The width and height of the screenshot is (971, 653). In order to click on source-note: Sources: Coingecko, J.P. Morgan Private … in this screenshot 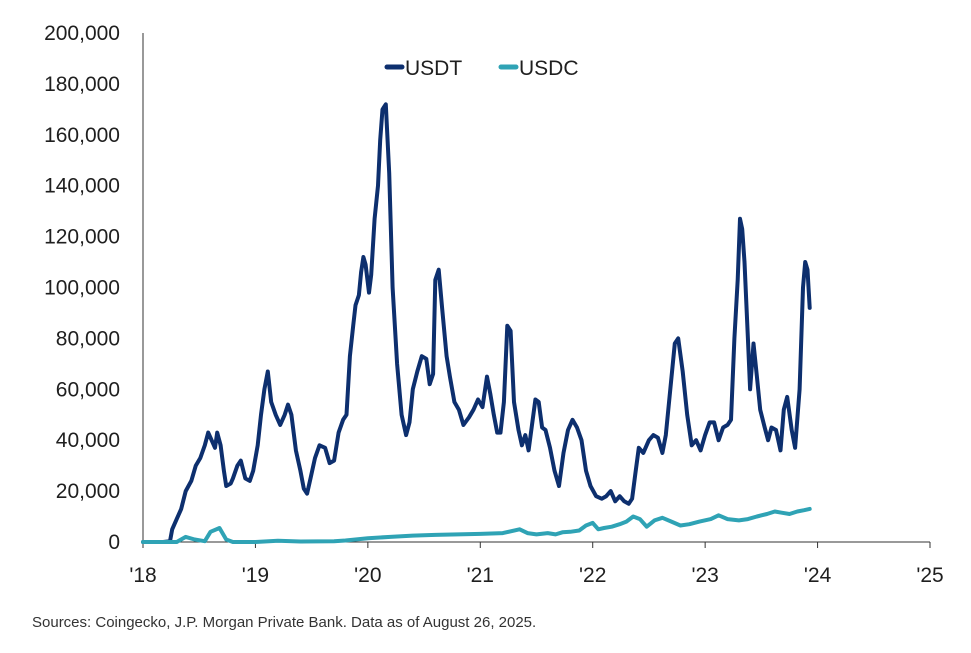, I will do `click(284, 622)`.